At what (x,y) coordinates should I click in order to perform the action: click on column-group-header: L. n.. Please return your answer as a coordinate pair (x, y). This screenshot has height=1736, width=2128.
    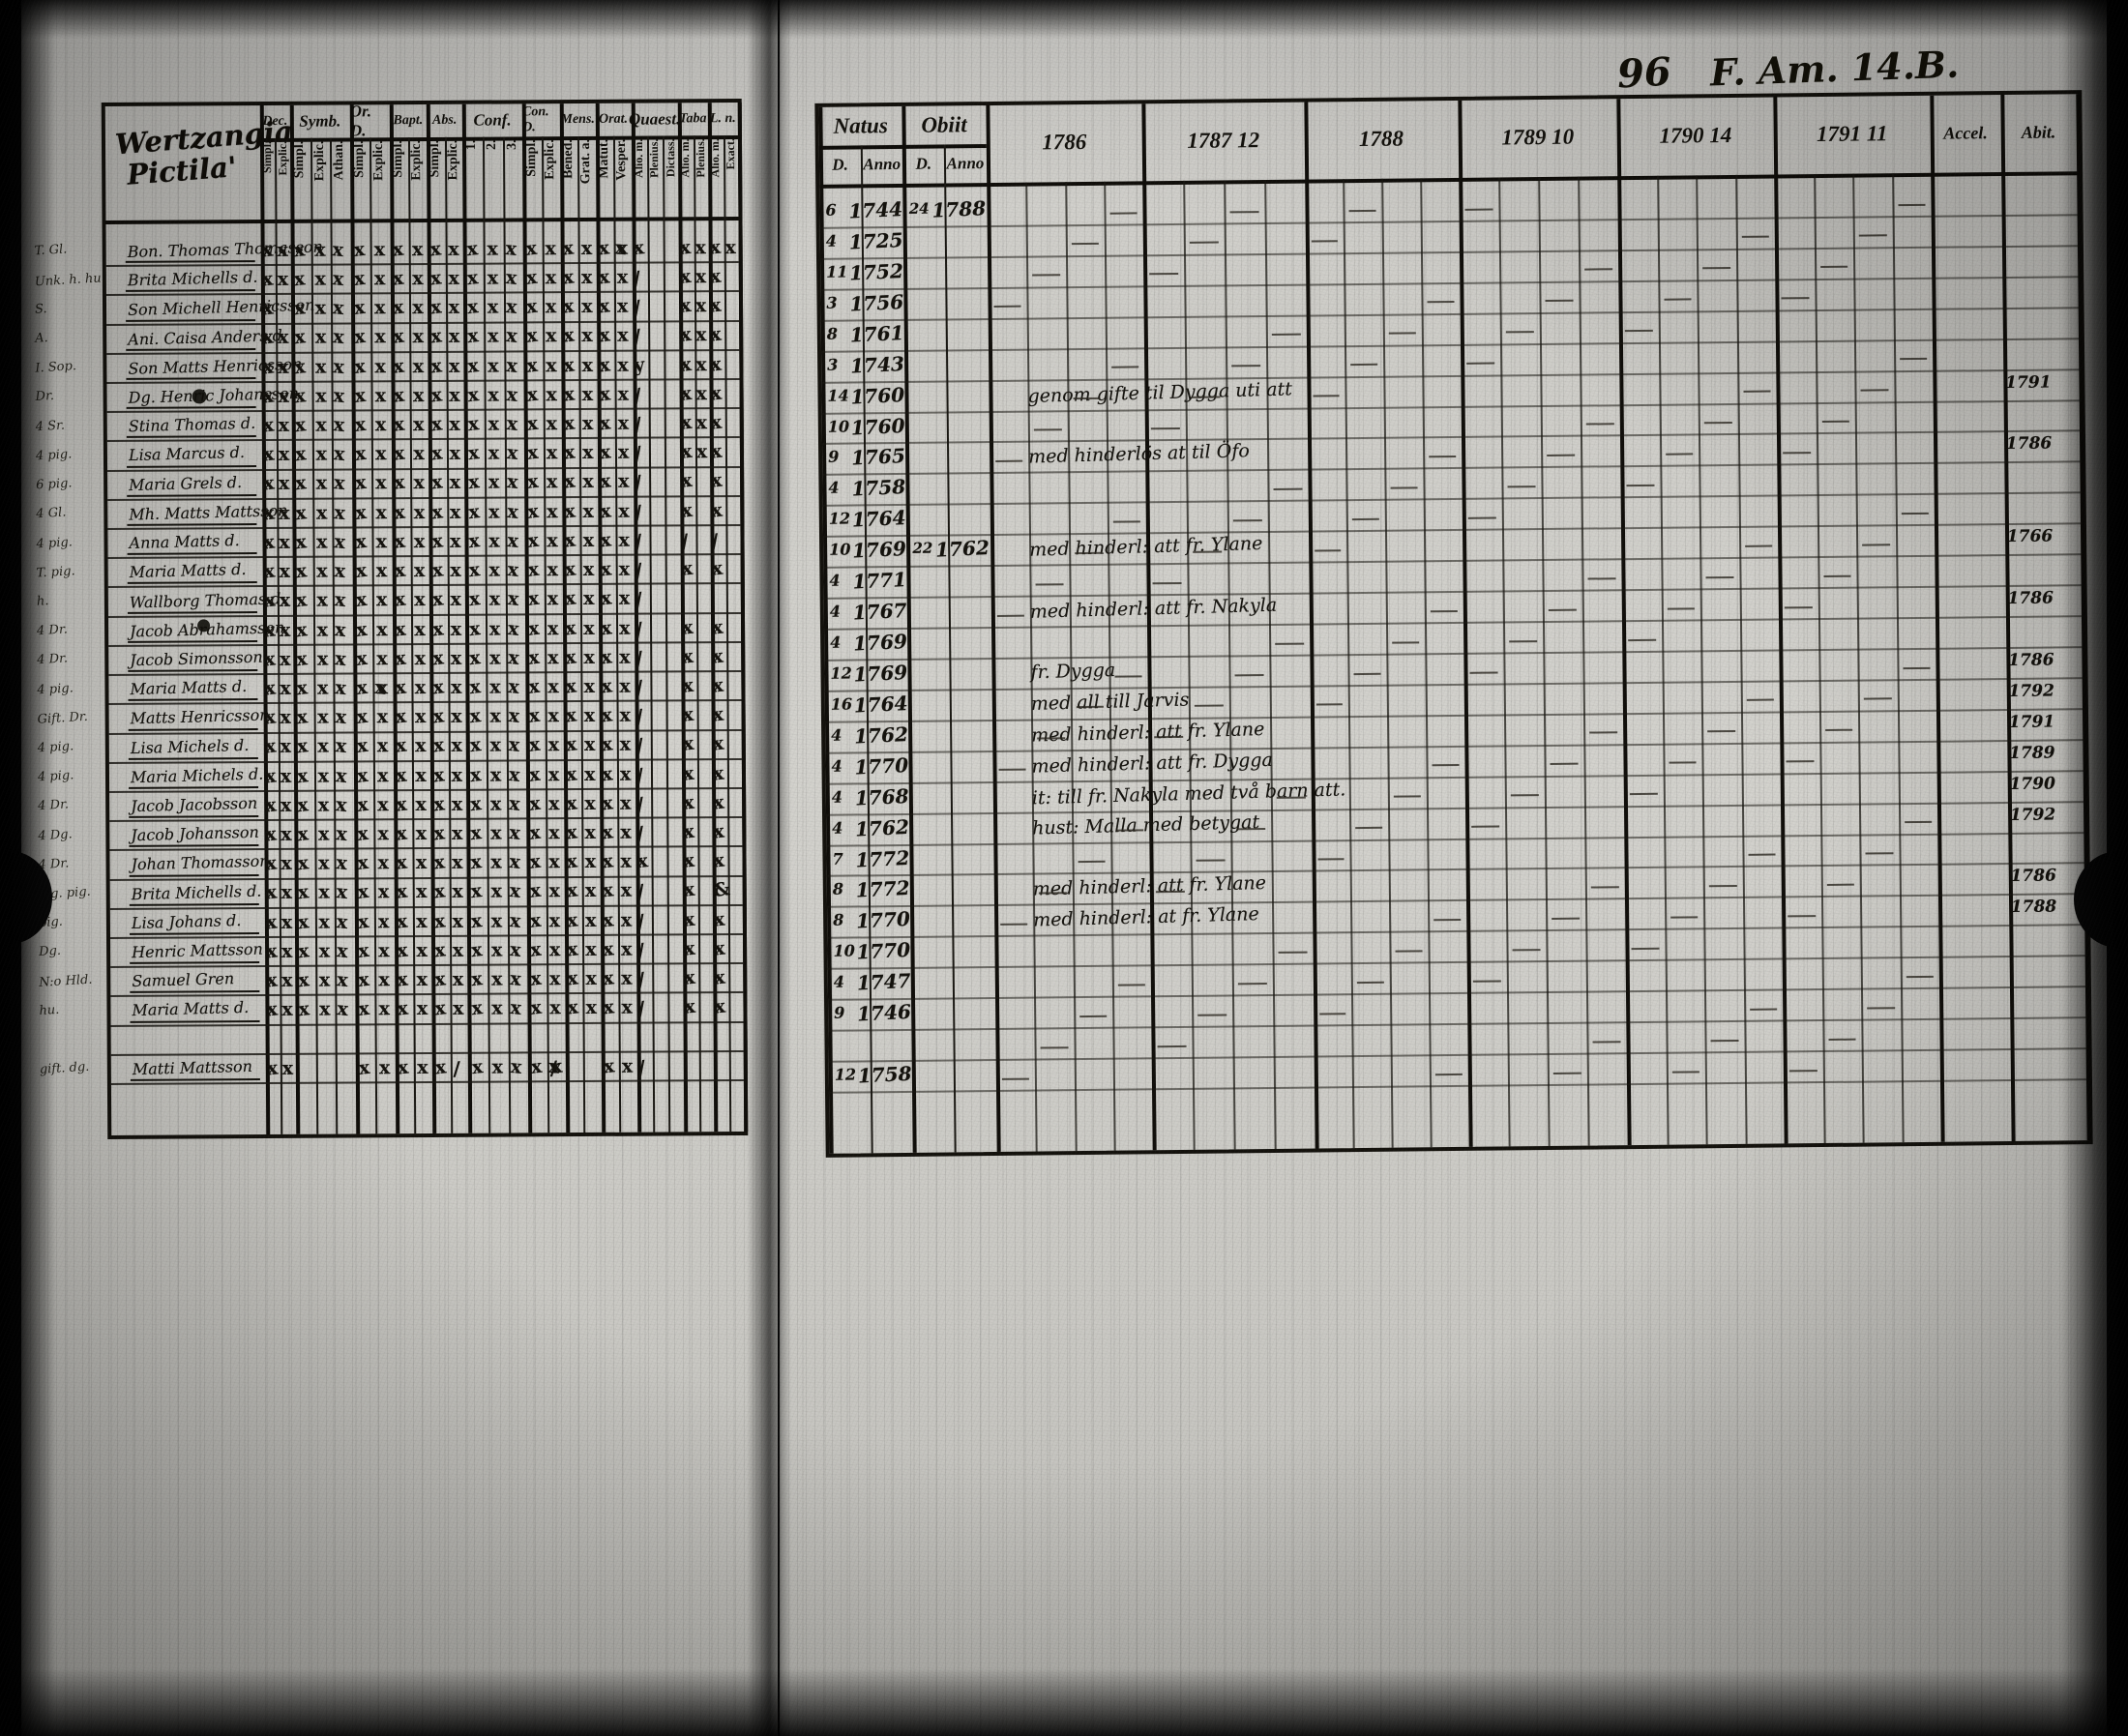
    Looking at the image, I should click on (722, 119).